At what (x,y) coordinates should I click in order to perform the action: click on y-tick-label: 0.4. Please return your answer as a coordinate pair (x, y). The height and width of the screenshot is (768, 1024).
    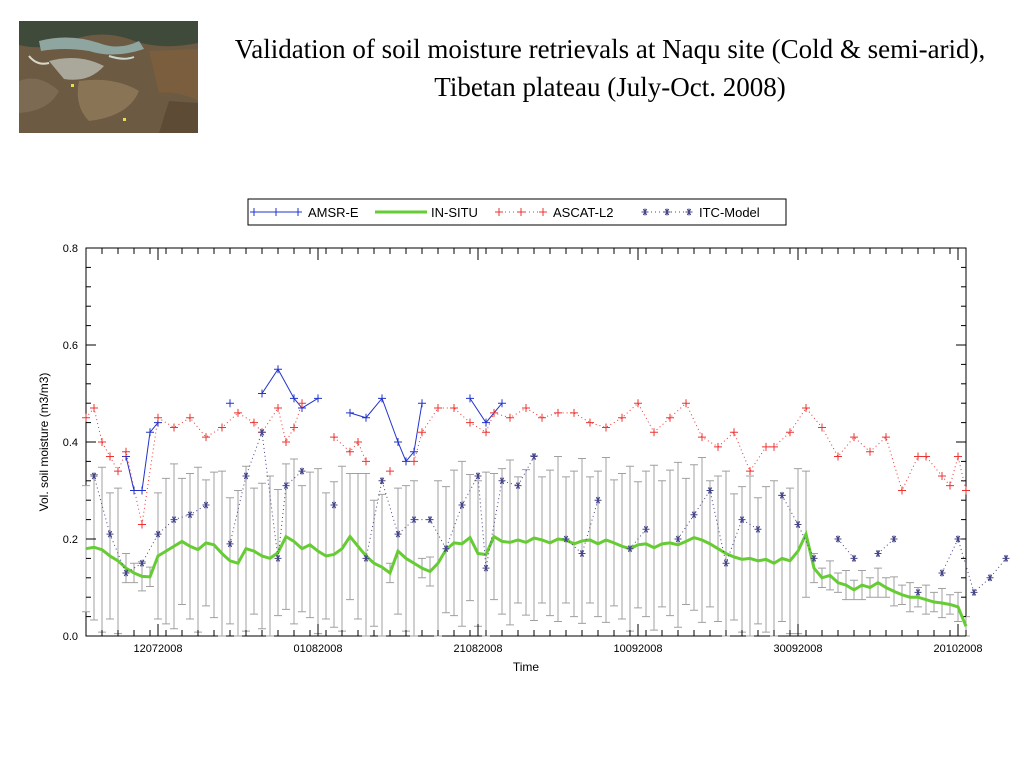
    Looking at the image, I should click on (70, 443).